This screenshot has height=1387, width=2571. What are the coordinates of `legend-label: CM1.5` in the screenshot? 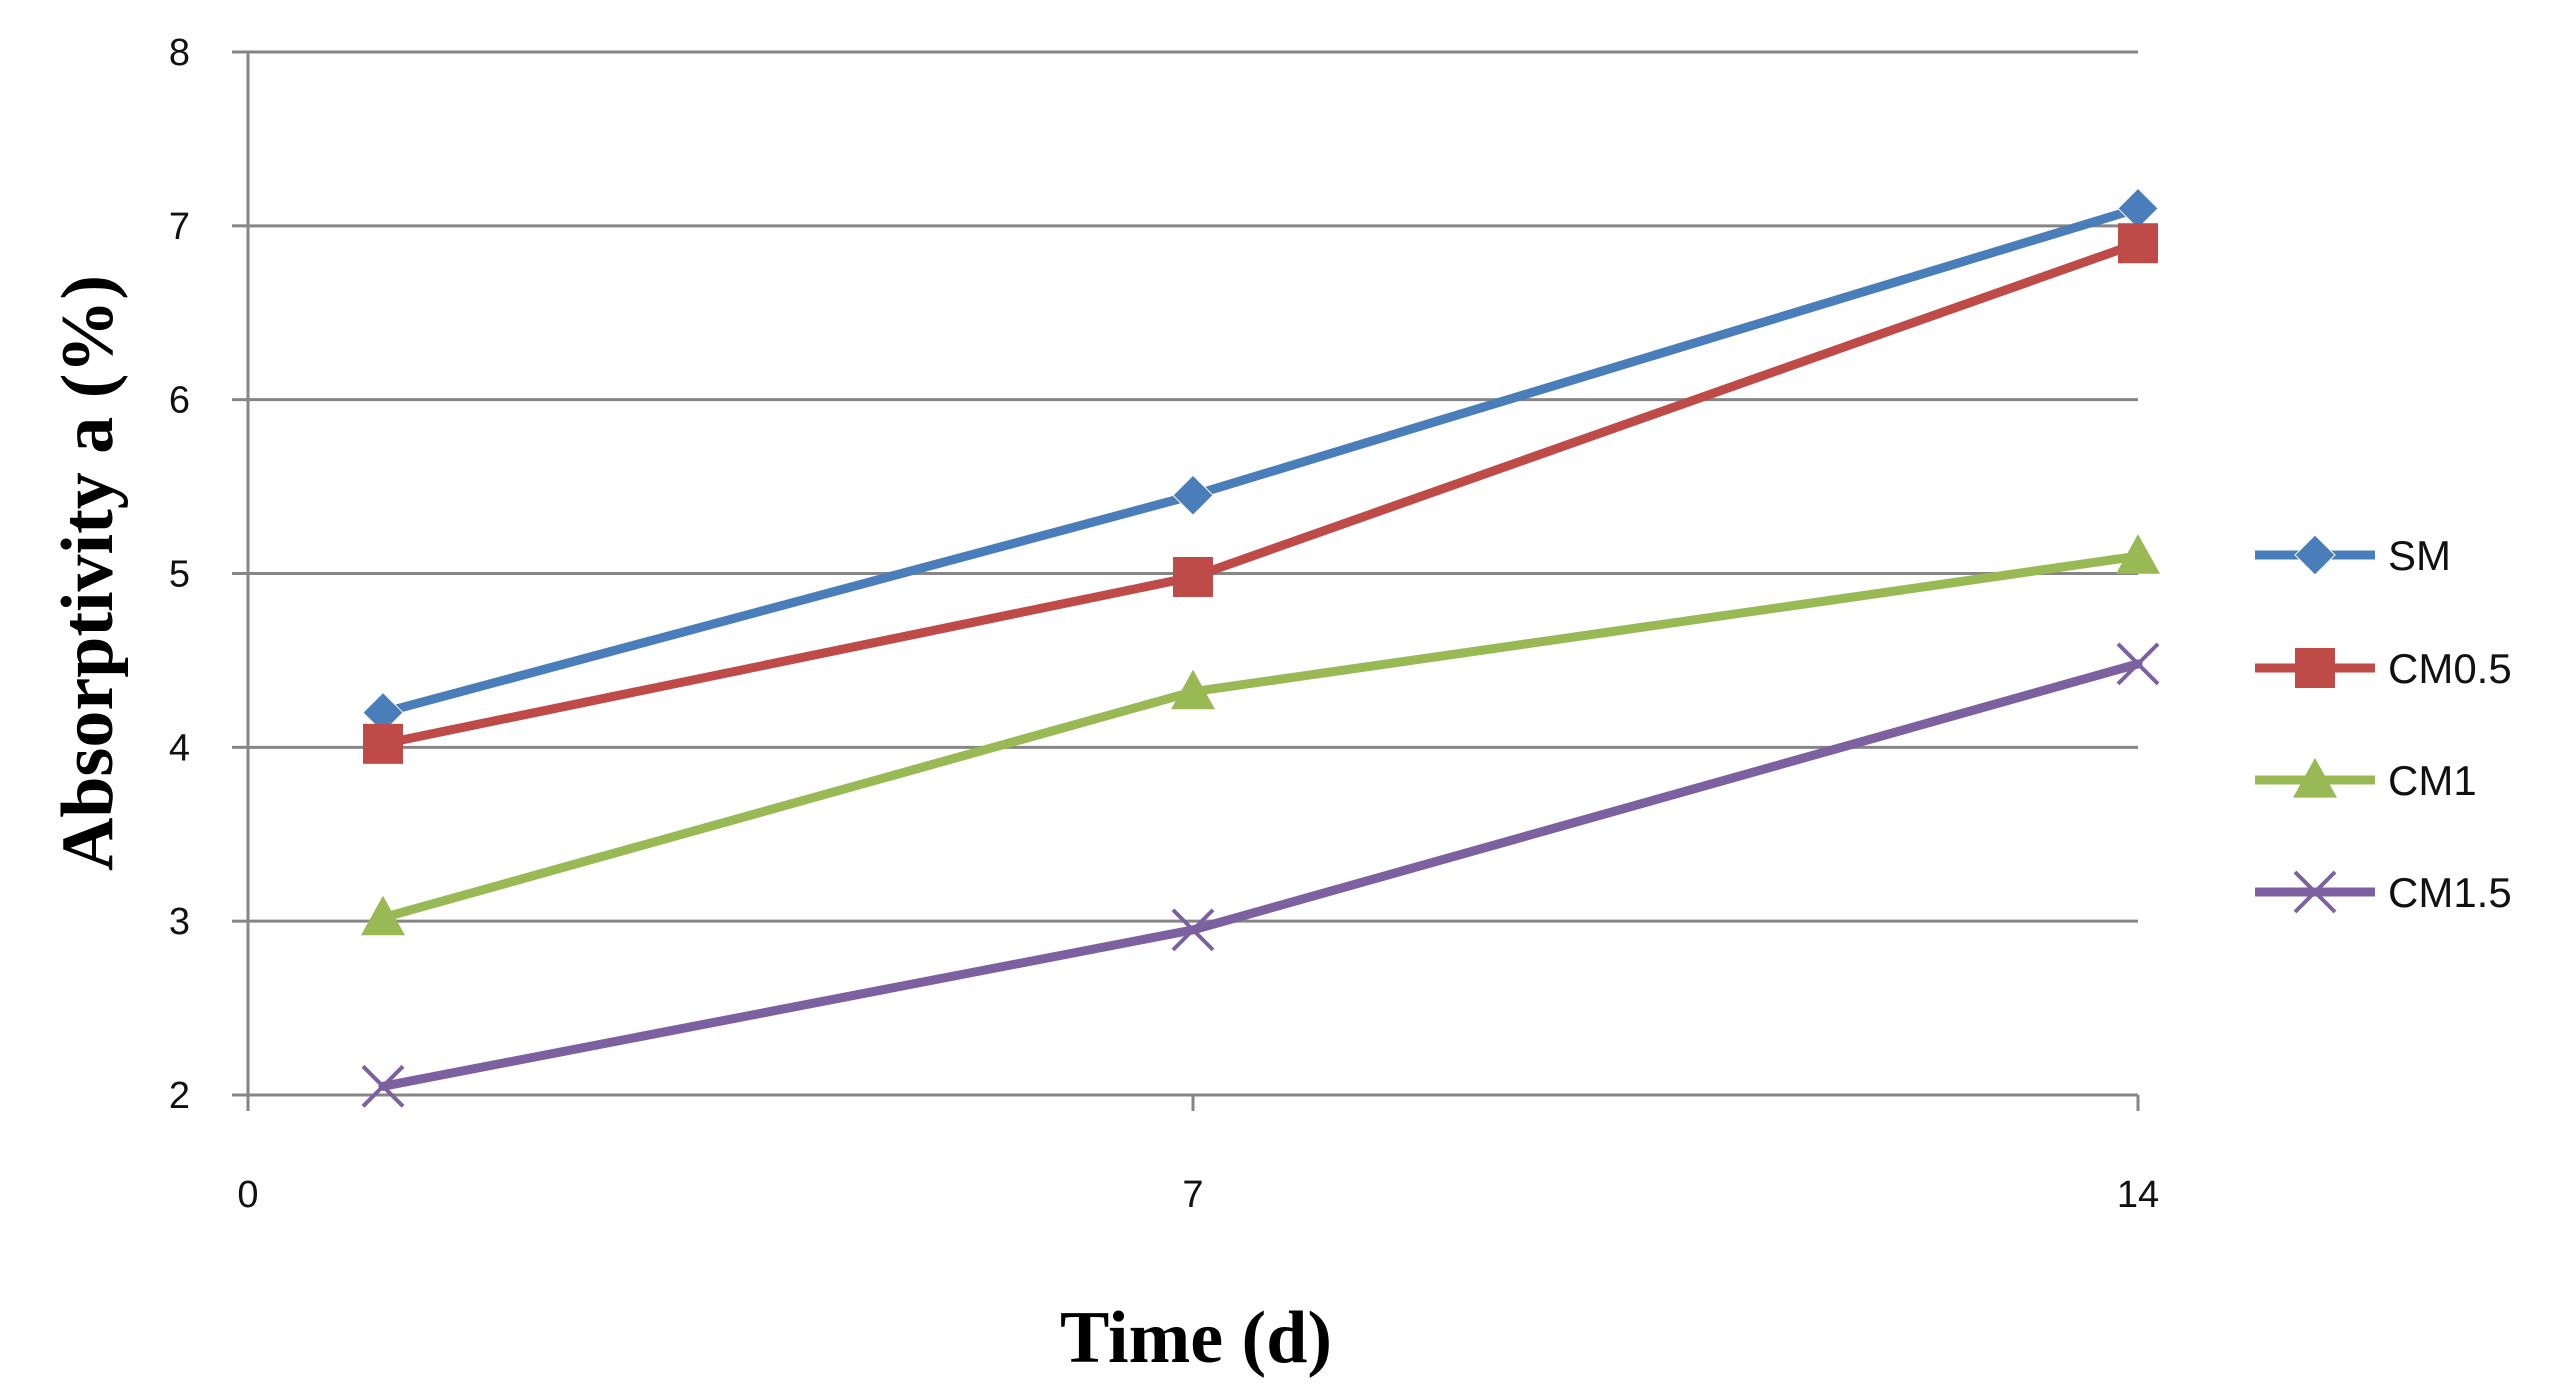 It's located at (2450, 892).